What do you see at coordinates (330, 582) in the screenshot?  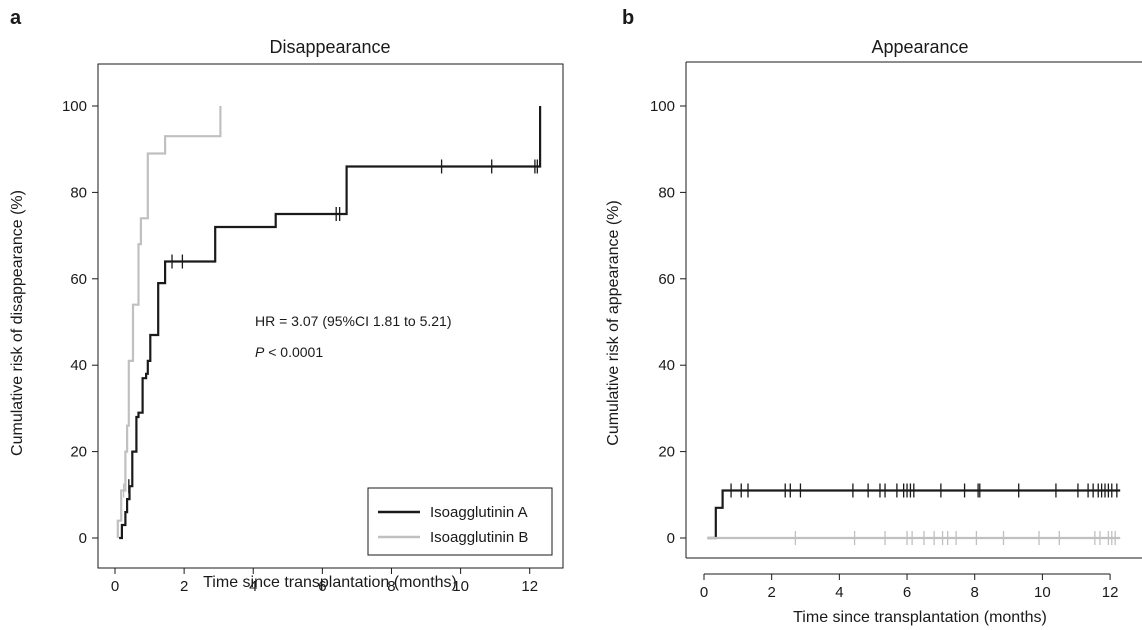 I see `panel-a-xlabel: Time since transplantation (months)` at bounding box center [330, 582].